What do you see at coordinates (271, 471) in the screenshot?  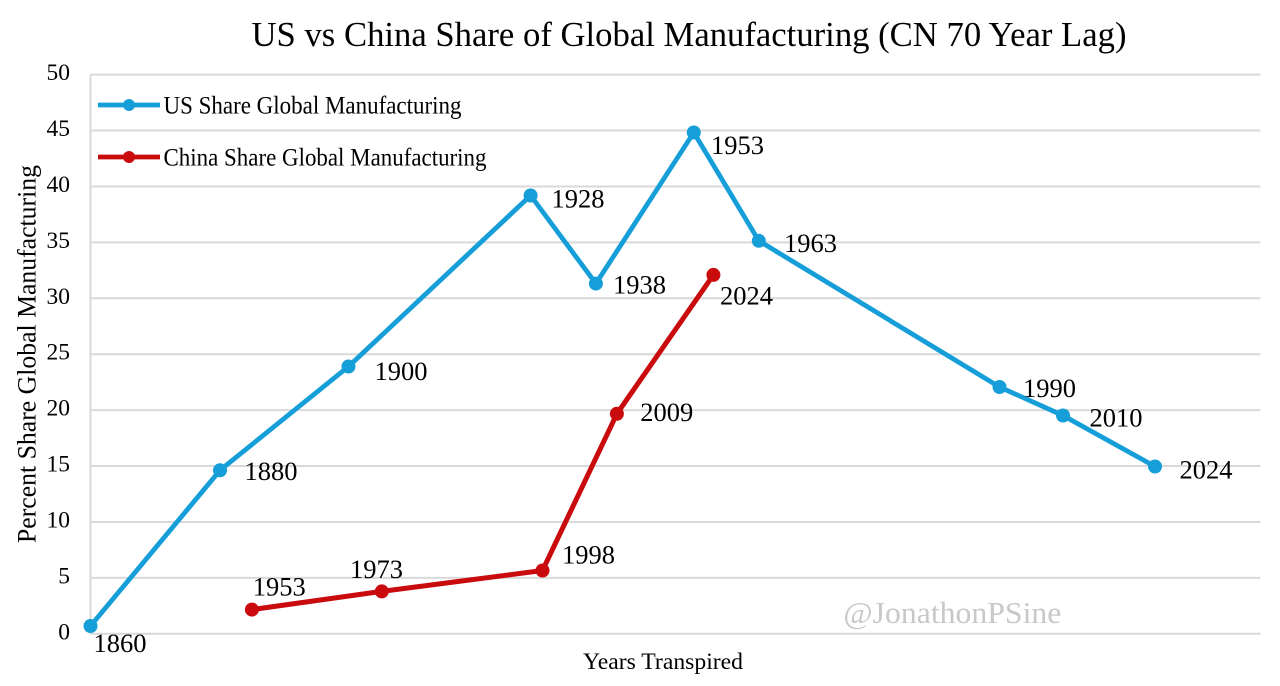 I see `svg-text: 1880` at bounding box center [271, 471].